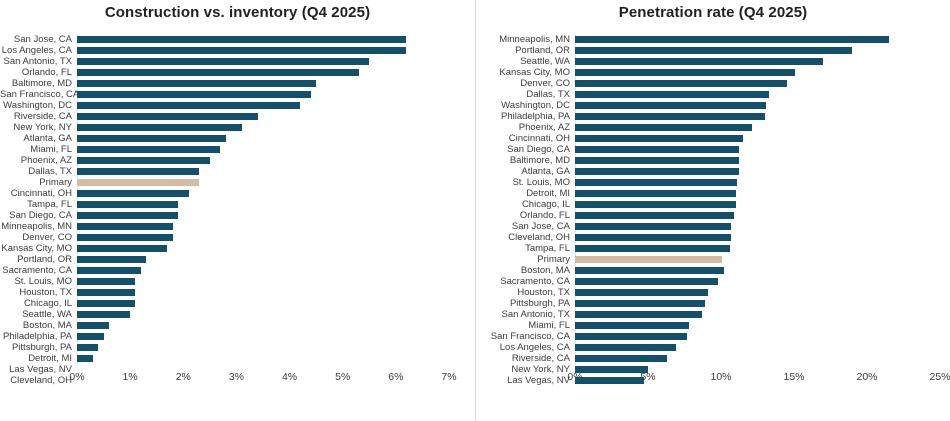 The width and height of the screenshot is (950, 421). Describe the element at coordinates (539, 237) in the screenshot. I see `category-label: Cleveland, OH` at that location.